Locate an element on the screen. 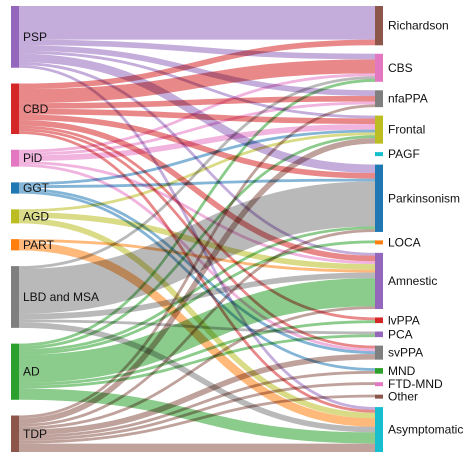  target-node-parkinsonism is located at coordinates (379, 198).